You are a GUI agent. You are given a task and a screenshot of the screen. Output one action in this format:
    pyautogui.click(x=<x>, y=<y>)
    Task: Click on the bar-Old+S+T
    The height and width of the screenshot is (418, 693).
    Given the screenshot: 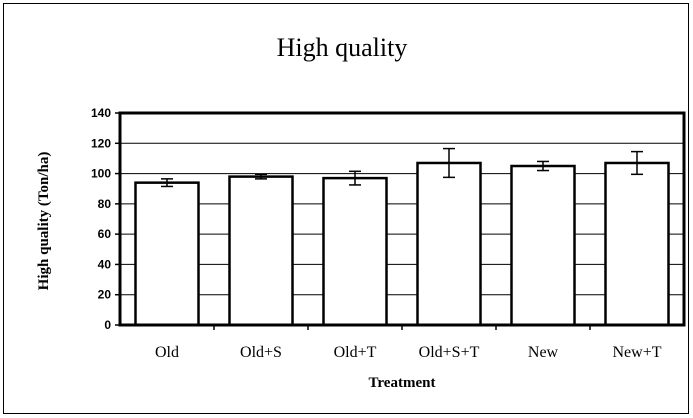 What is the action you would take?
    pyautogui.click(x=449, y=244)
    